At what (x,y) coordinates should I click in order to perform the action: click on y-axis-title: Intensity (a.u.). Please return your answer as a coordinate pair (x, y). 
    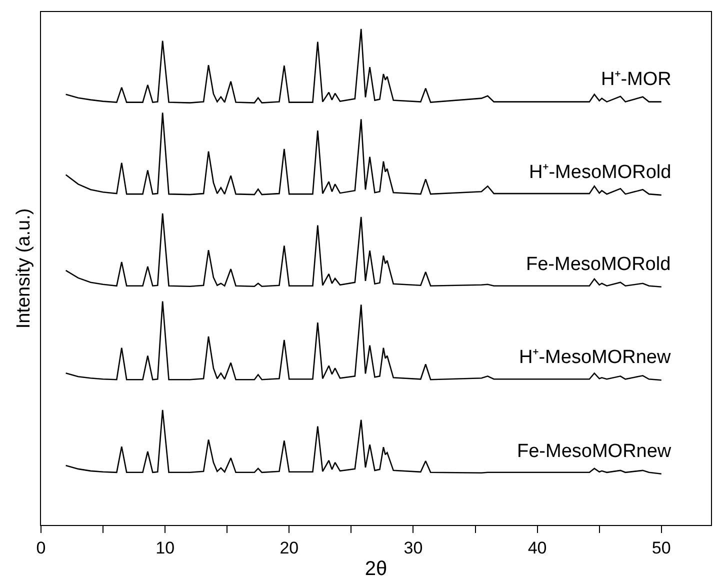
    Looking at the image, I should click on (24, 268).